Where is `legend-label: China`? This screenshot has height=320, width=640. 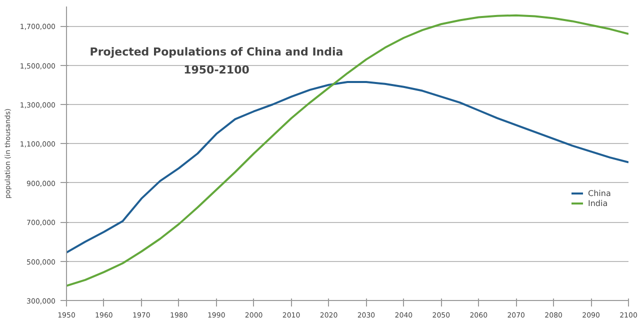 legend-label: China is located at coordinates (599, 193).